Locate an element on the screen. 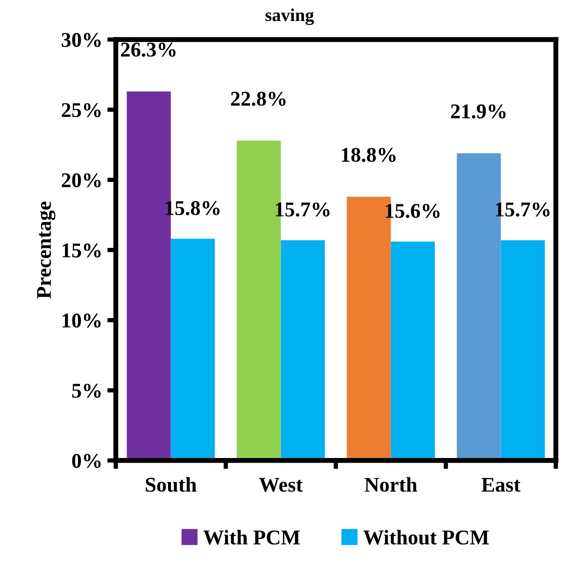 This screenshot has height=565, width=579. x-tick-label: North is located at coordinates (391, 484).